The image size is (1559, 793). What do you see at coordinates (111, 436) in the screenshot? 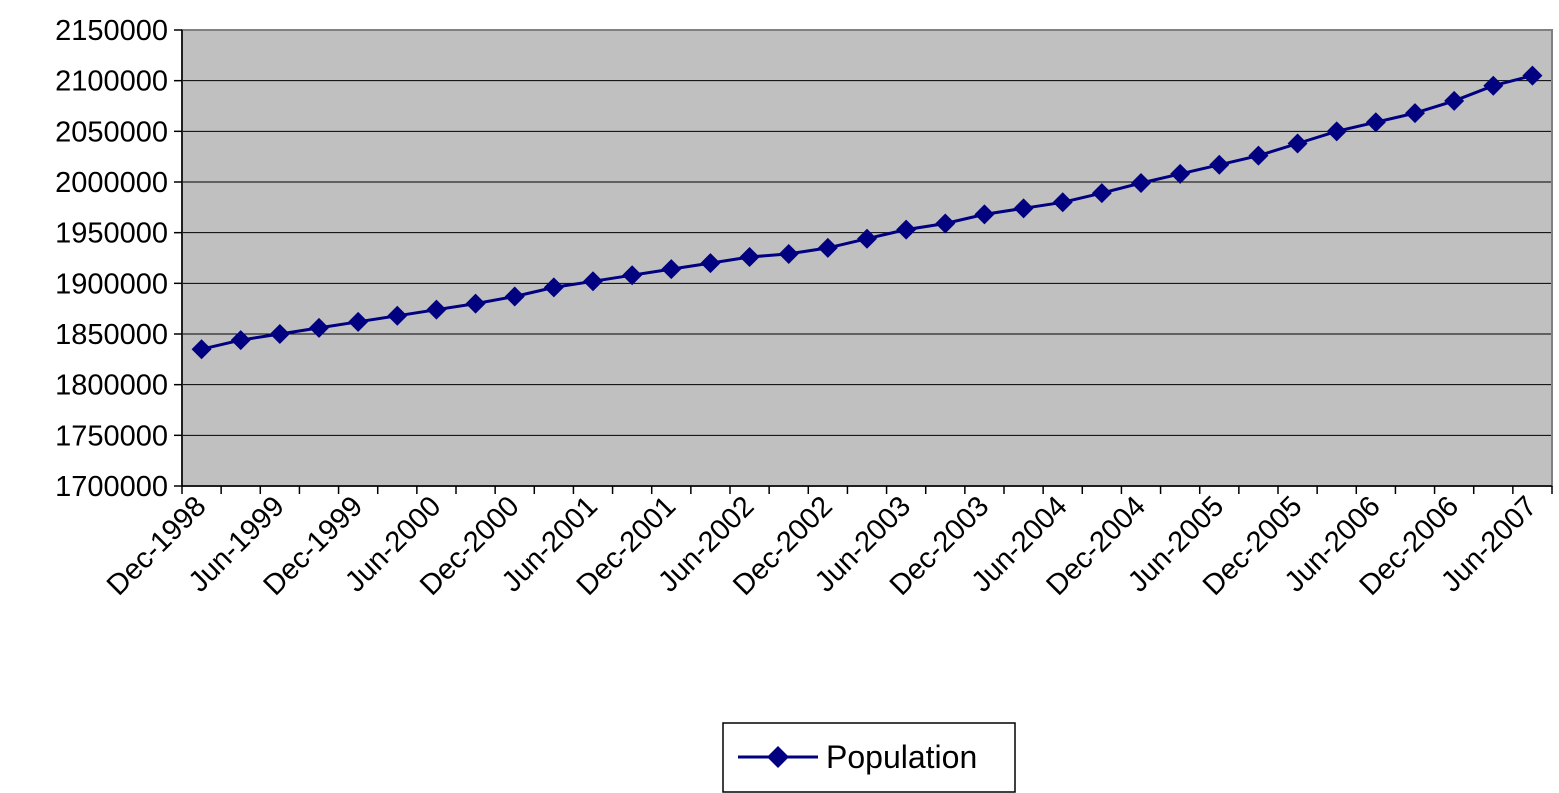
I see `y-tick-label: 1750000` at bounding box center [111, 436].